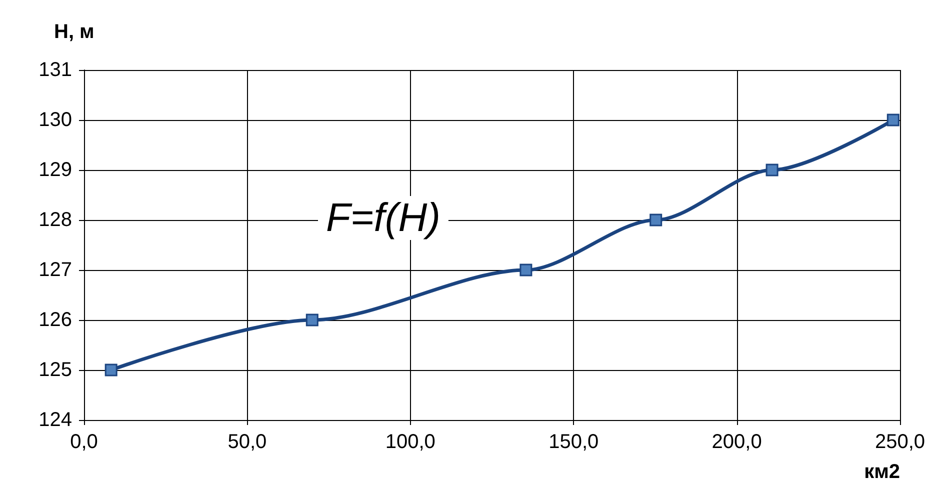 The width and height of the screenshot is (941, 493). Describe the element at coordinates (900, 442) in the screenshot. I see `x-tick-label: 250,0` at that location.